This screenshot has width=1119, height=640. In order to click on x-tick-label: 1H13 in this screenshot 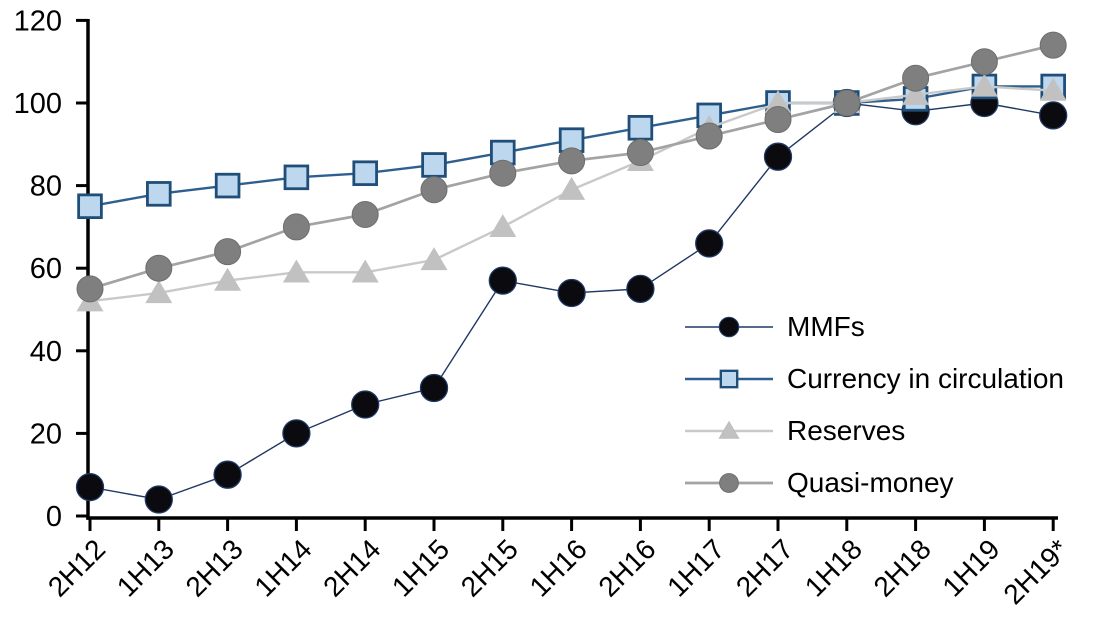, I will do `click(145, 567)`.